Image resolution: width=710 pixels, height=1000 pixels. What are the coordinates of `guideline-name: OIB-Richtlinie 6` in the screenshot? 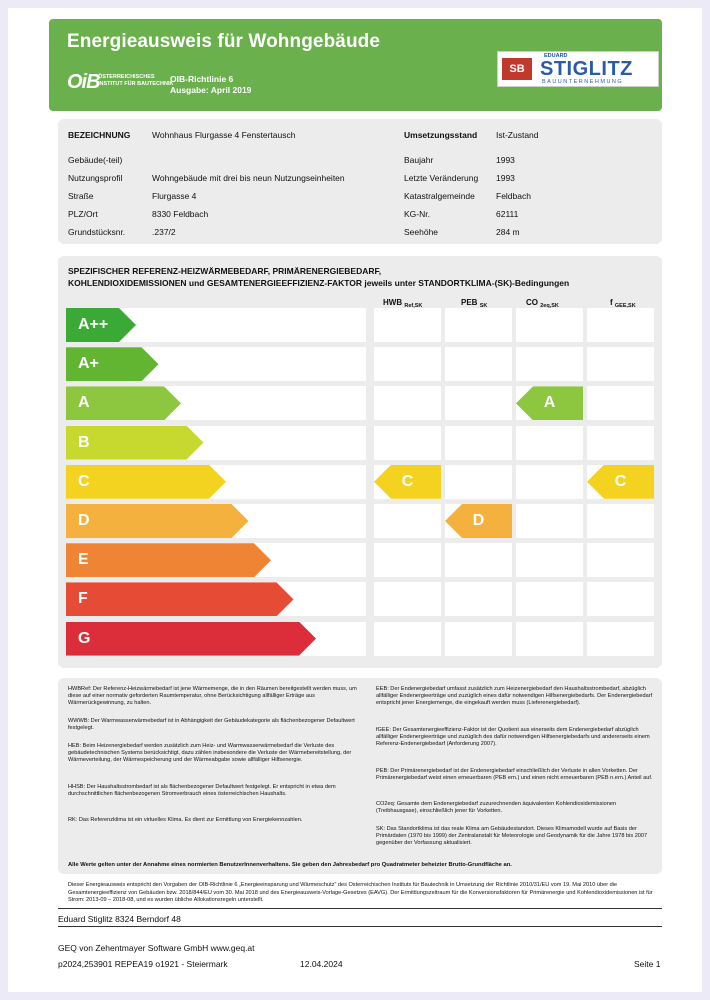 It's located at (202, 79).